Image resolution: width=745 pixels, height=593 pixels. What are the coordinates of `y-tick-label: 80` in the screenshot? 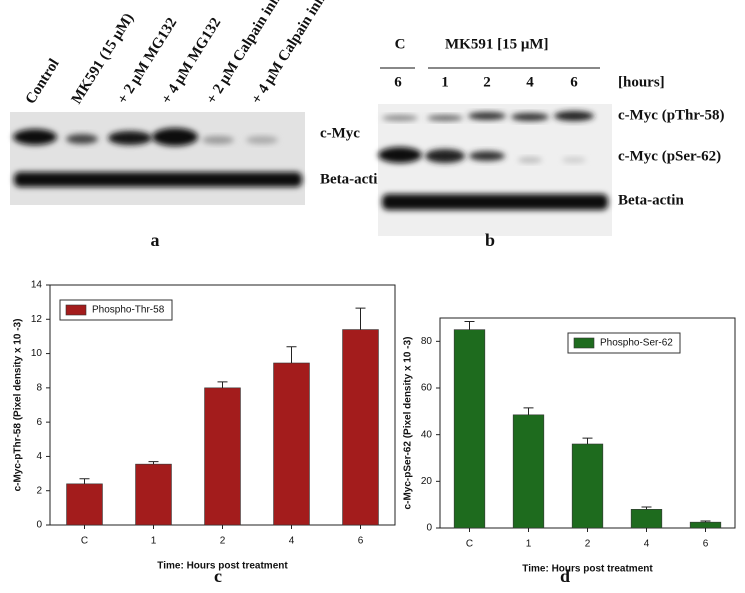 It's located at (427, 341).